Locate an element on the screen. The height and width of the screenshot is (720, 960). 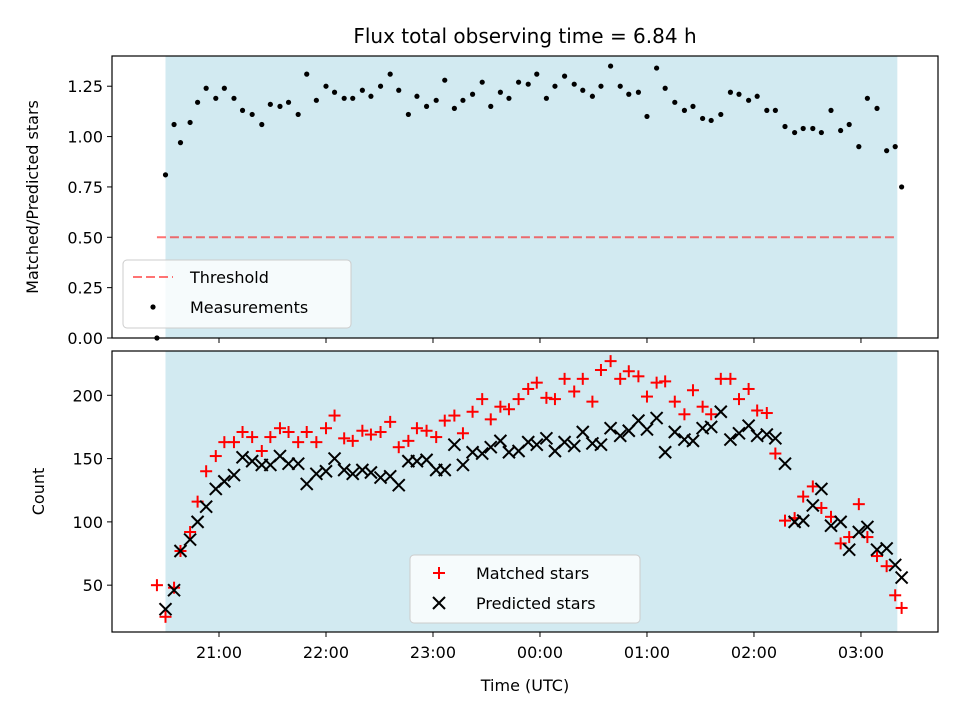
bottom-y-tick-label: 200 is located at coordinates (87, 395).